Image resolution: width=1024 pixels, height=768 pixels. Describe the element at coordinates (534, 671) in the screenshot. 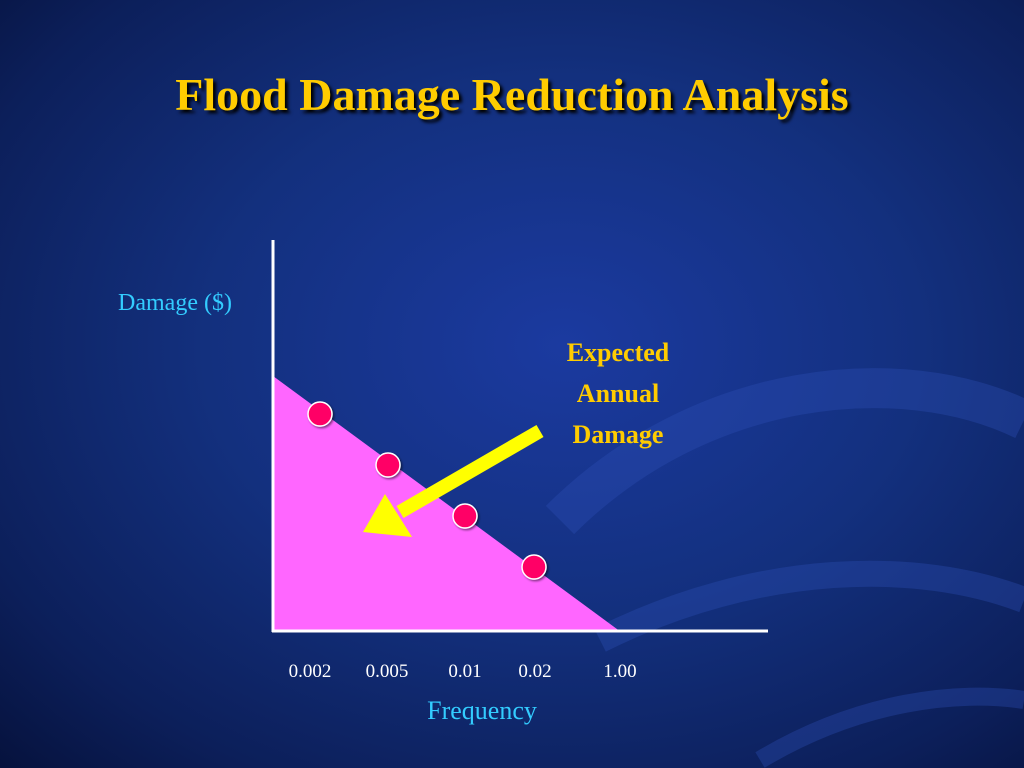

I see `x-tick-label-0-02: 0.02` at that location.